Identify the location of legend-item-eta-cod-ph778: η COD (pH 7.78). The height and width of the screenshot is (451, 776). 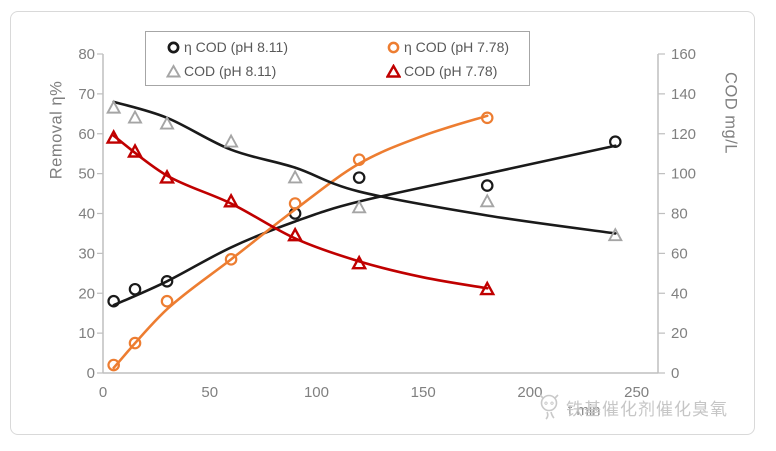
(457, 47).